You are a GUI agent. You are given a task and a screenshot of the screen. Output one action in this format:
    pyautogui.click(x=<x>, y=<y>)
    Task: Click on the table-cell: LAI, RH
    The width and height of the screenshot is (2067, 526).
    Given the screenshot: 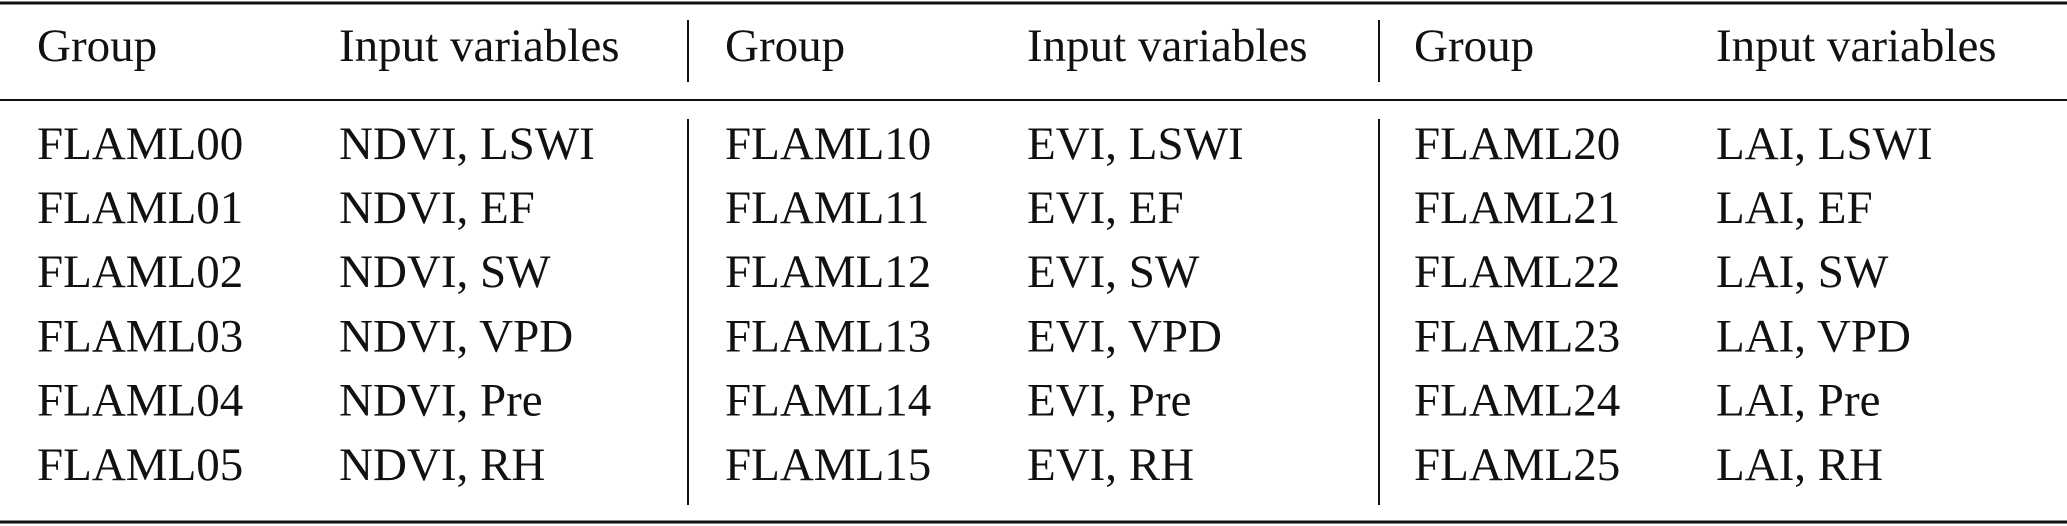 What is the action you would take?
    pyautogui.click(x=1799, y=465)
    